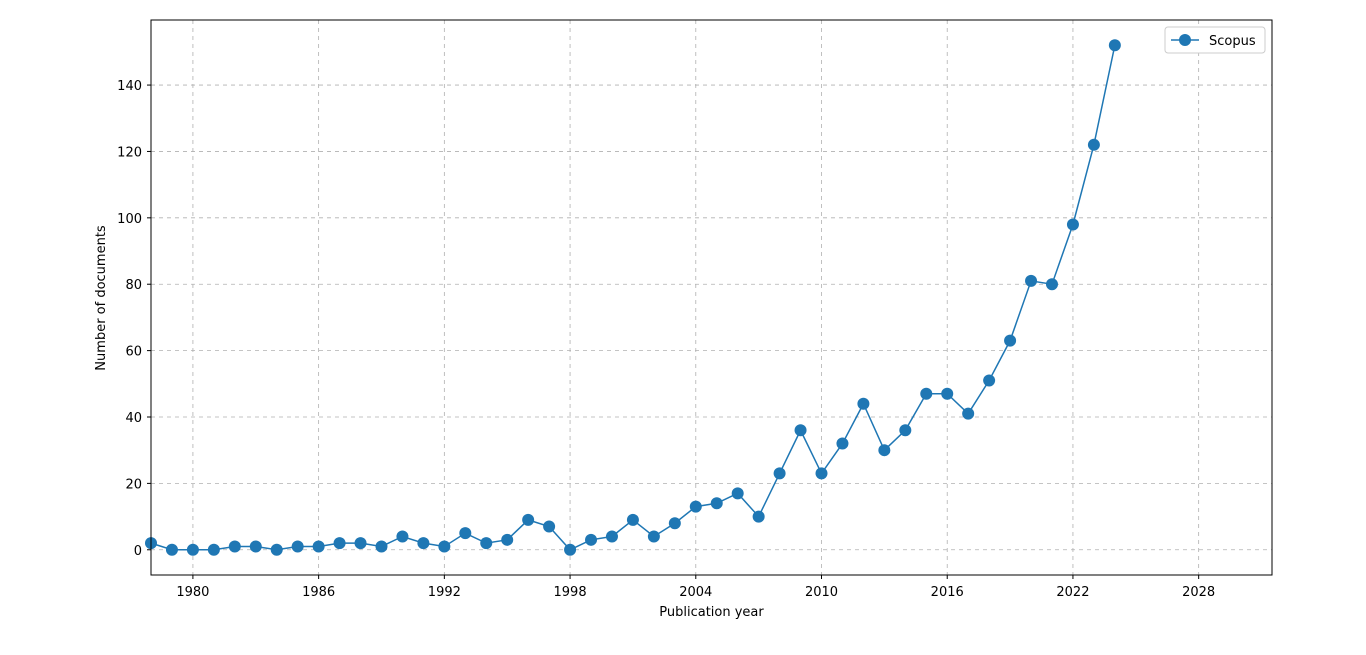  What do you see at coordinates (318, 592) in the screenshot?
I see `x-tick-label: 1986` at bounding box center [318, 592].